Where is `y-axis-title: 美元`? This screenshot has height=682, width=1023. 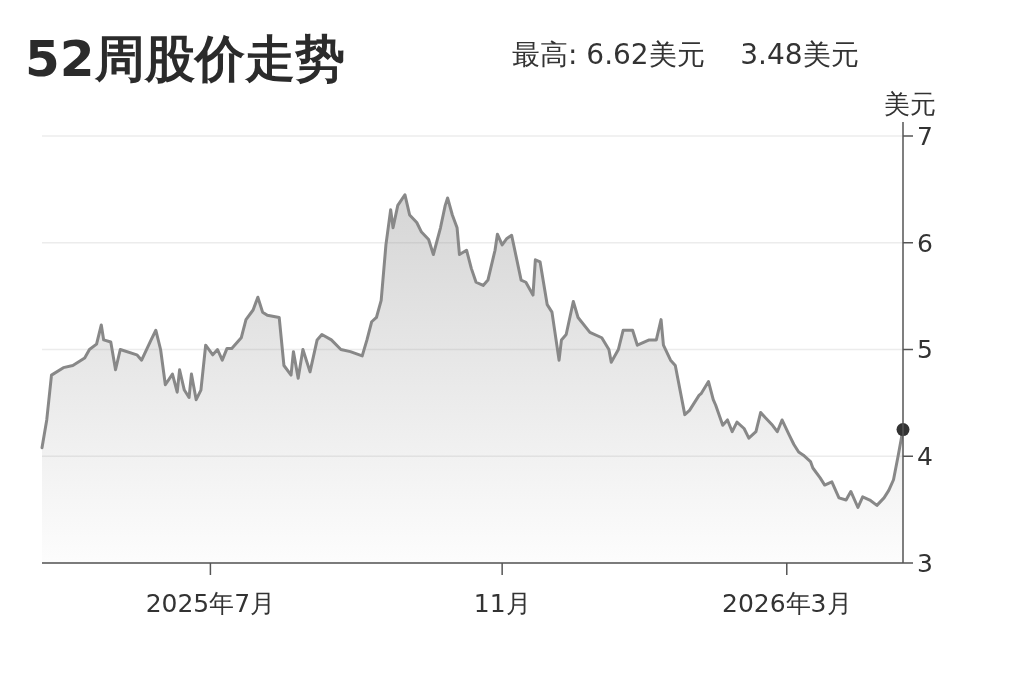 y-axis-title: 美元 is located at coordinates (910, 104).